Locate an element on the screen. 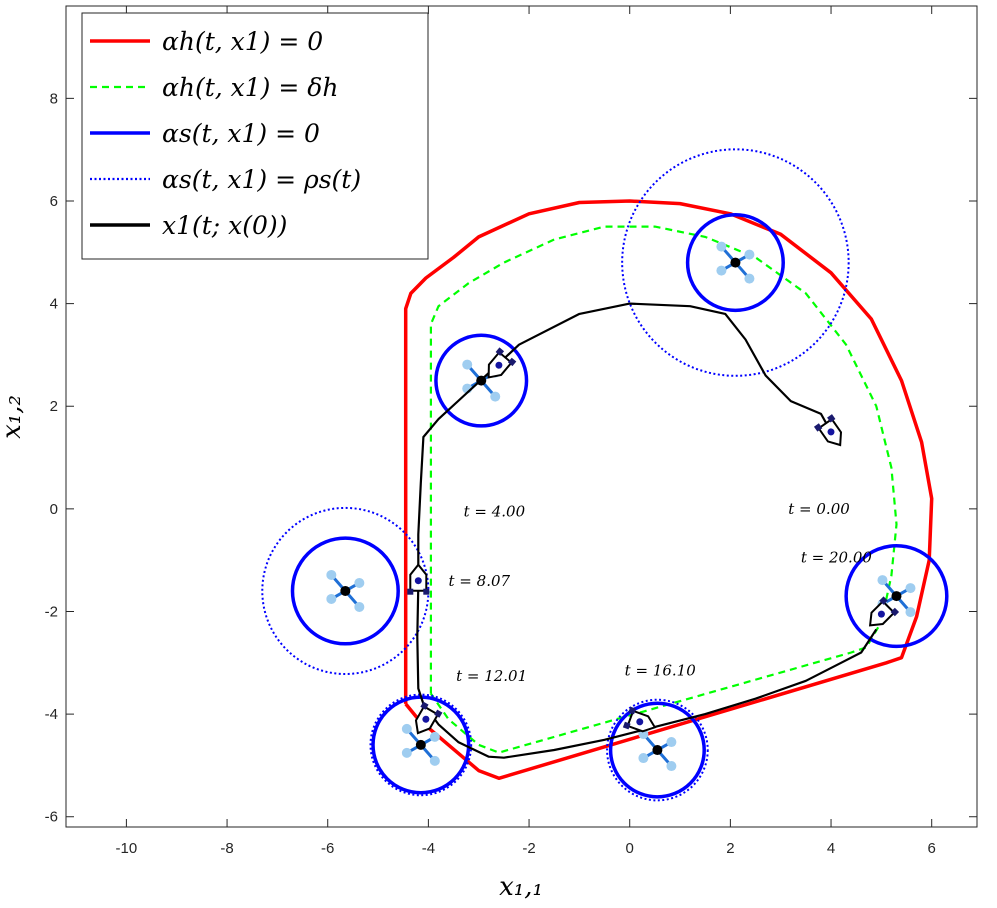 This screenshot has height=908, width=997. x-tick-label: -2 is located at coordinates (528, 848).